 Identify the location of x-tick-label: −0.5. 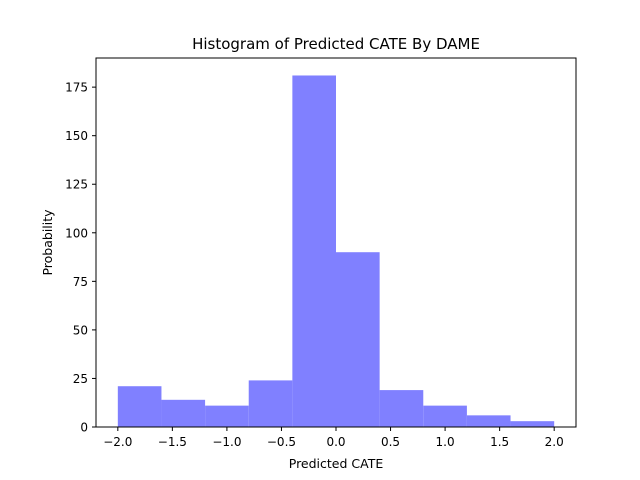
(281, 442).